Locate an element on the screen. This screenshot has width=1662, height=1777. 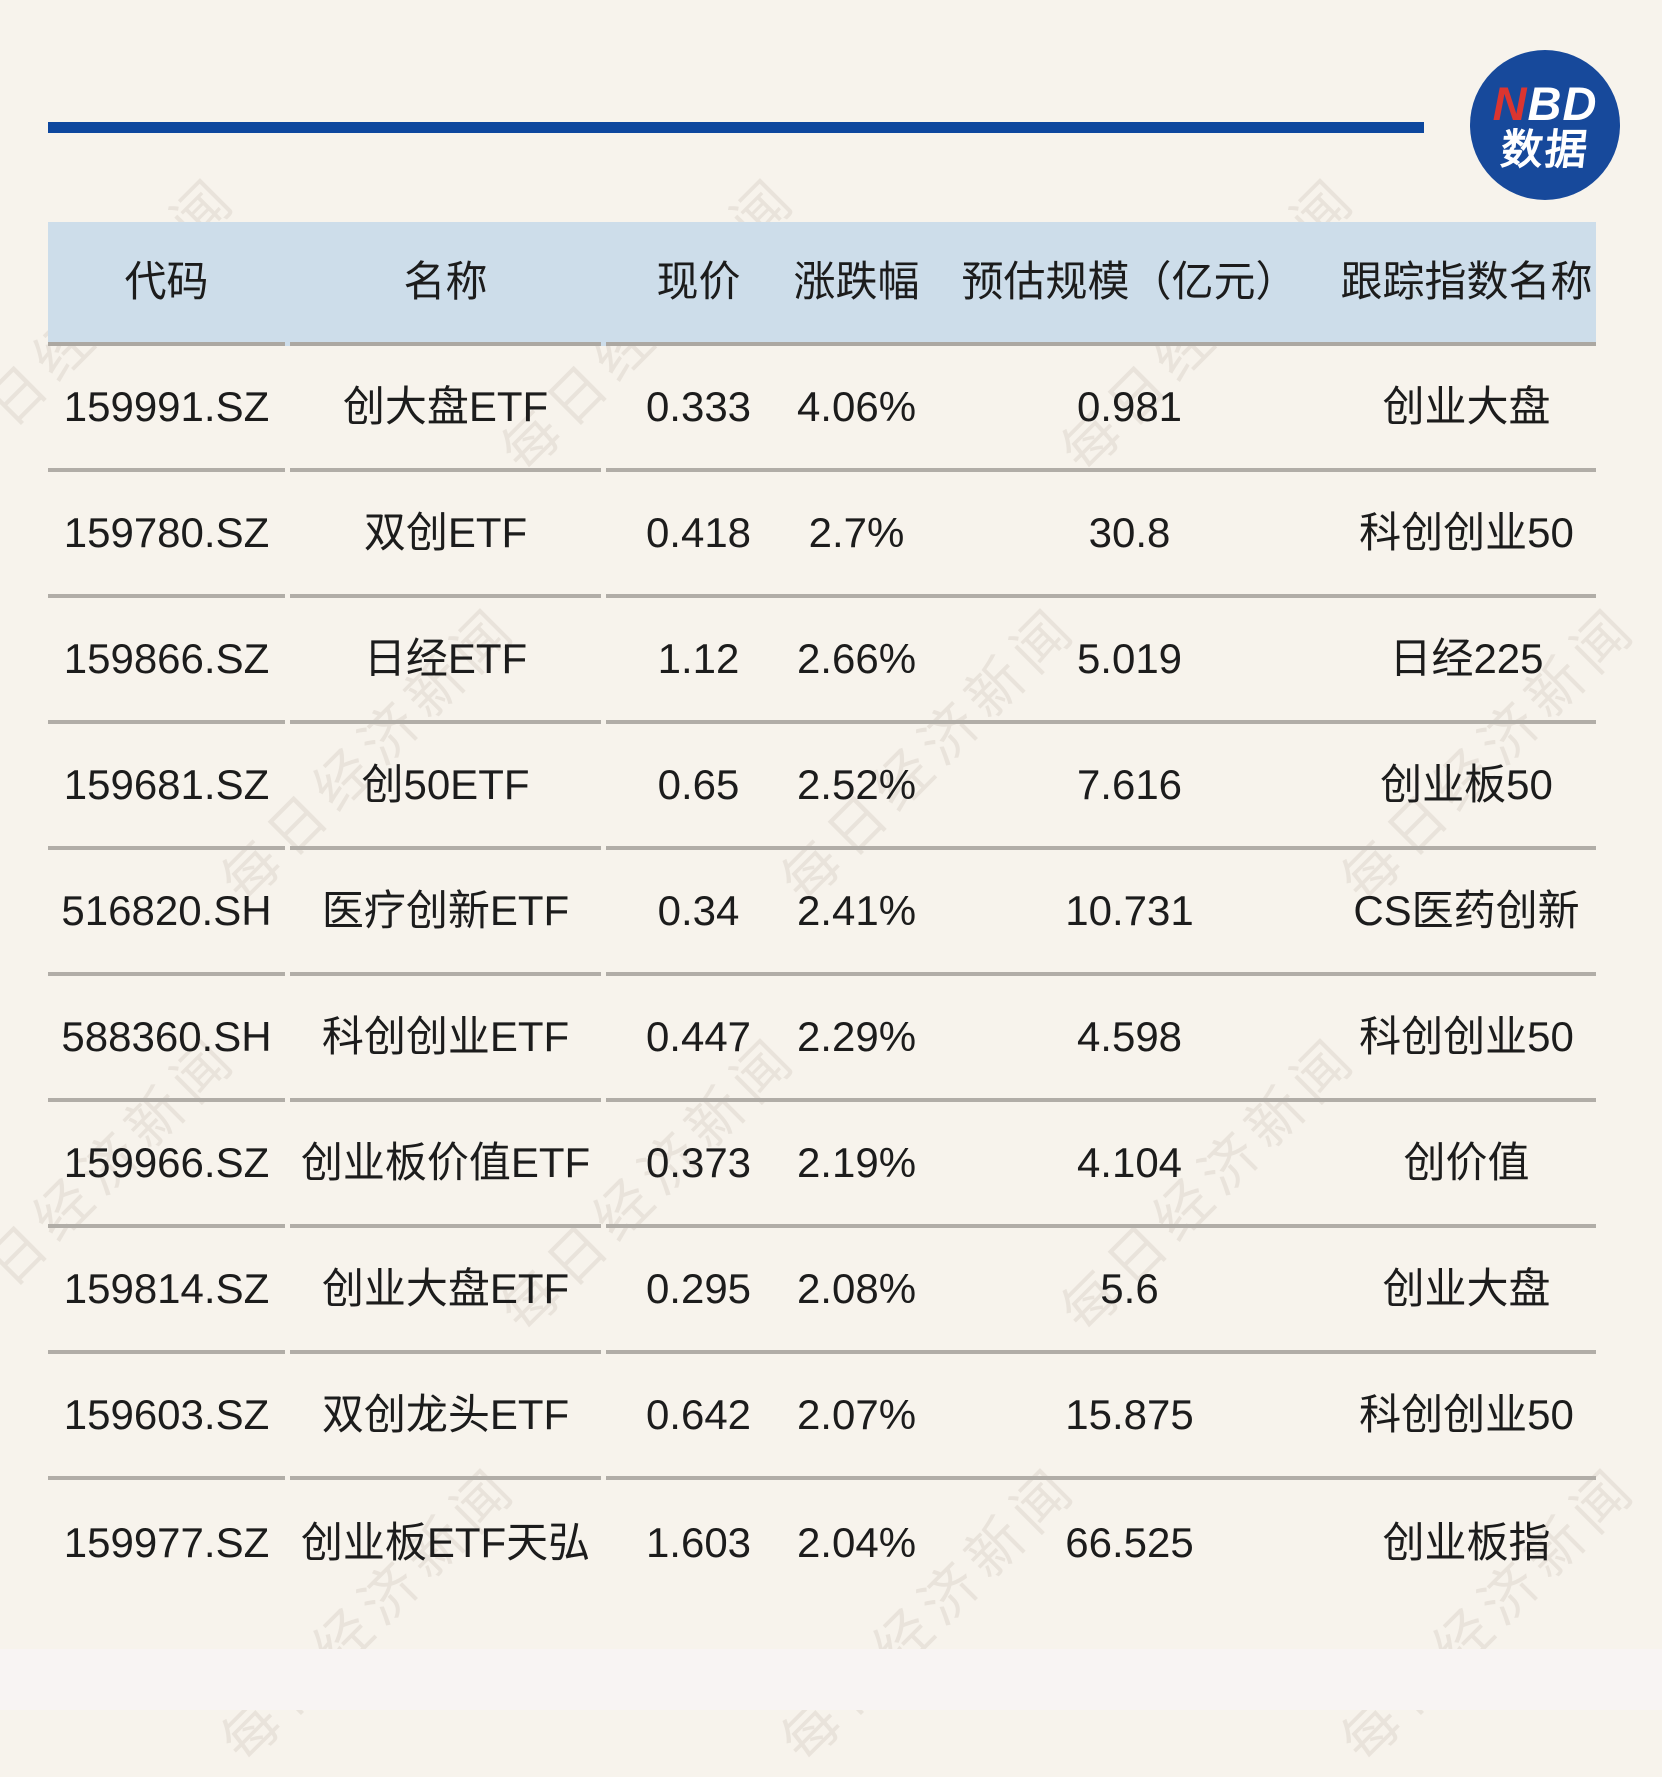
cell-code: 588360.SH is located at coordinates (166, 1039).